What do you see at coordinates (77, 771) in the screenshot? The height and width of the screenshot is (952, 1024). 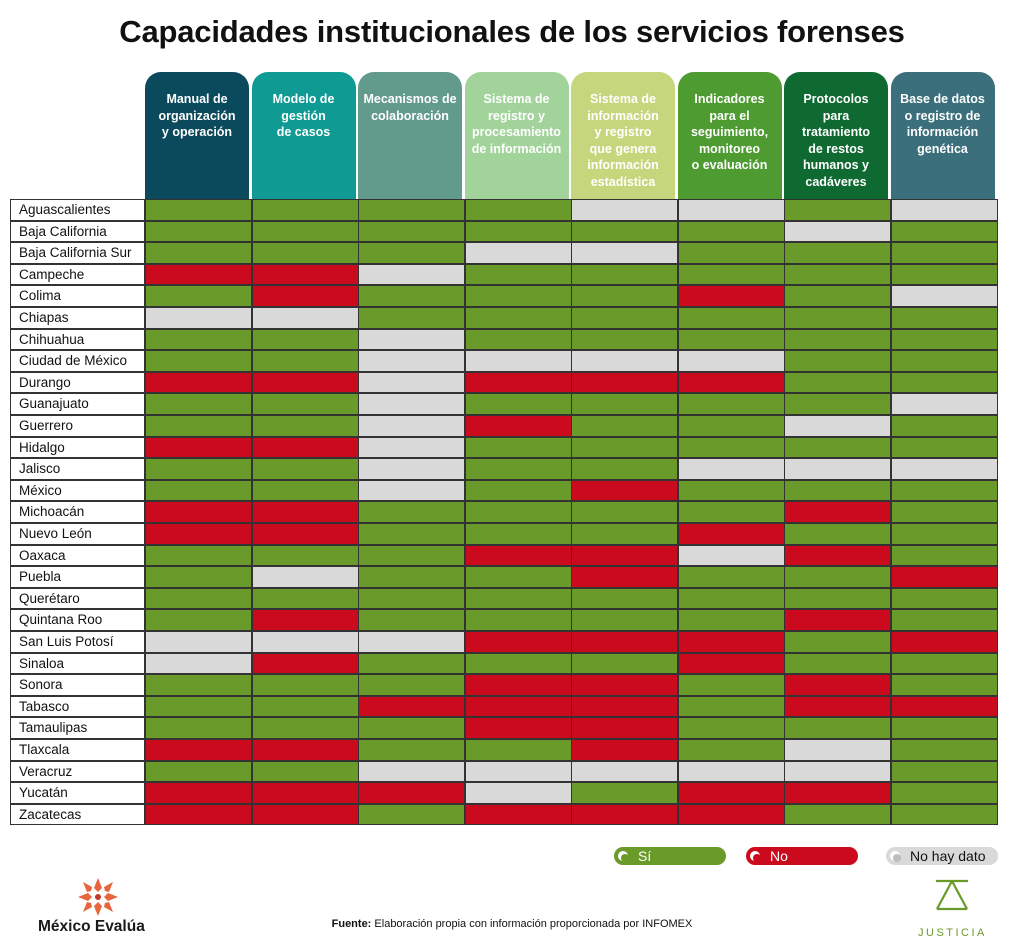 I see `state-label: Veracruz` at bounding box center [77, 771].